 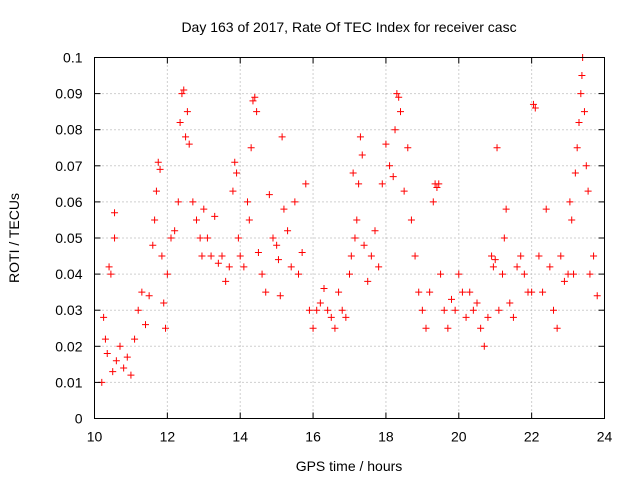 I want to click on y-tick-label: 0.1, so click(x=73, y=58).